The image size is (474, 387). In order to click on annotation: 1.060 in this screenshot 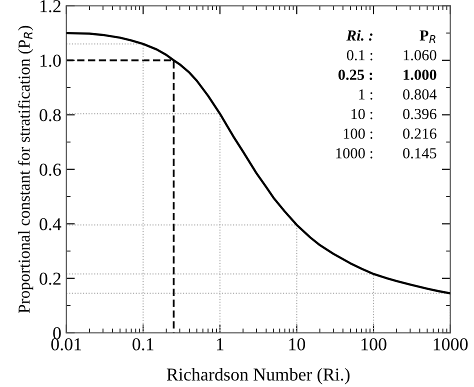, I will do `click(420, 55)`.